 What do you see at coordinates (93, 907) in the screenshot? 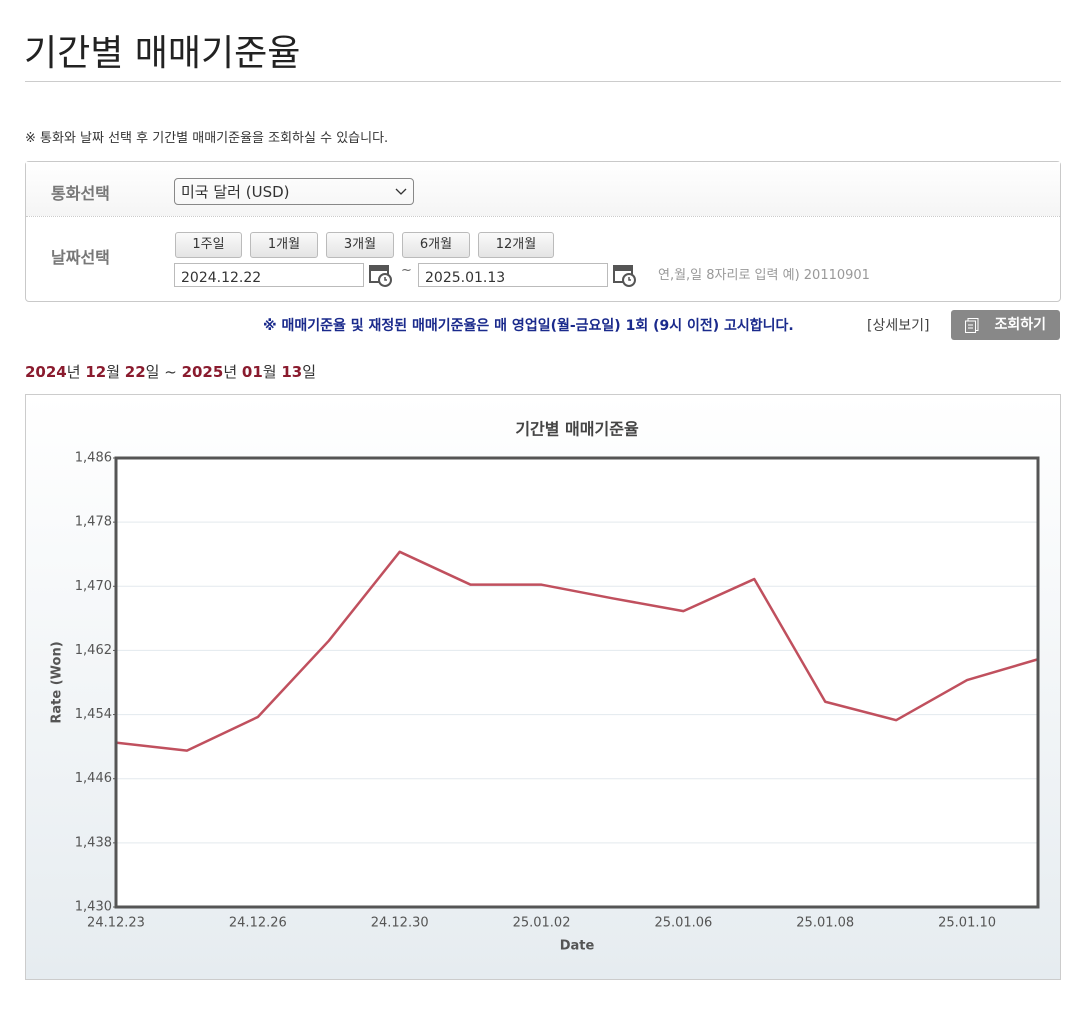
I see `y-tick-label: 1,430` at bounding box center [93, 907].